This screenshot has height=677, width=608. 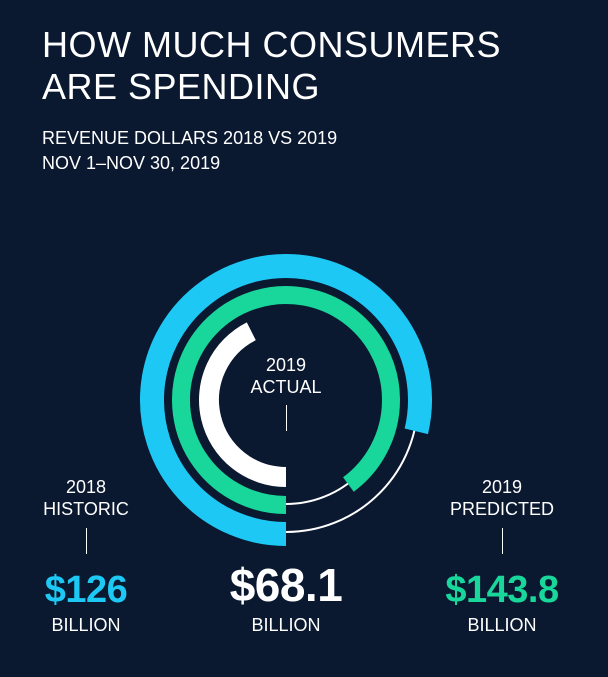 What do you see at coordinates (501, 509) in the screenshot?
I see `predicted-label-name: PREDICTED` at bounding box center [501, 509].